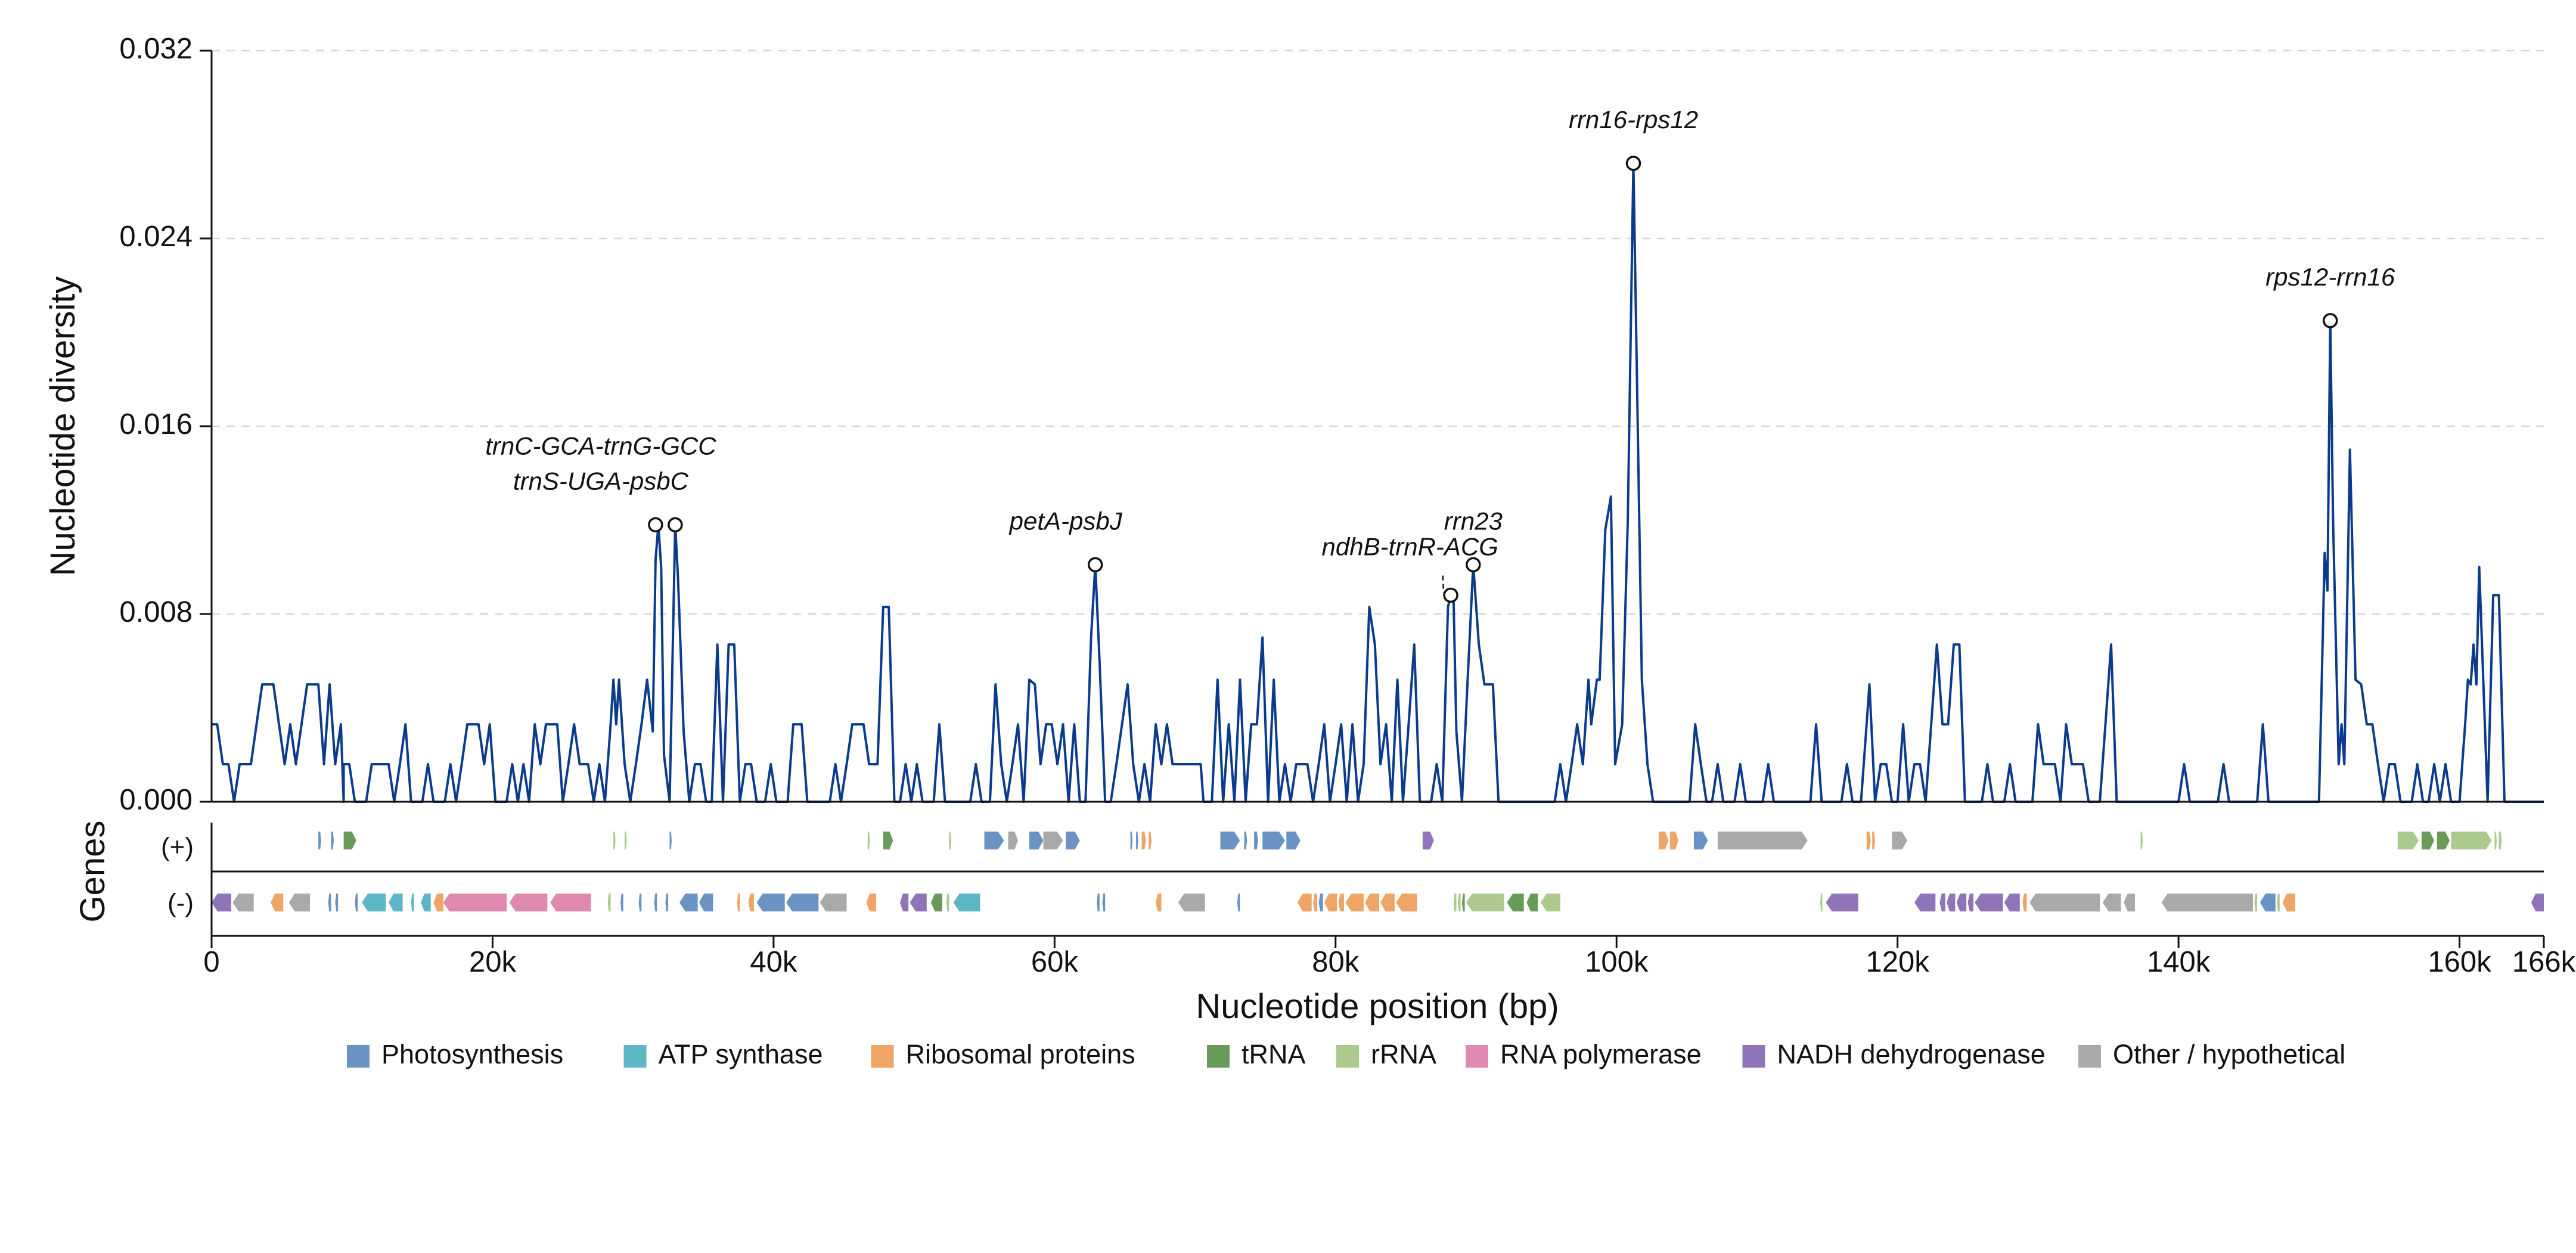 The width and height of the screenshot is (2576, 1253). Describe the element at coordinates (1055, 962) in the screenshot. I see `x-tick-label: 60k` at that location.